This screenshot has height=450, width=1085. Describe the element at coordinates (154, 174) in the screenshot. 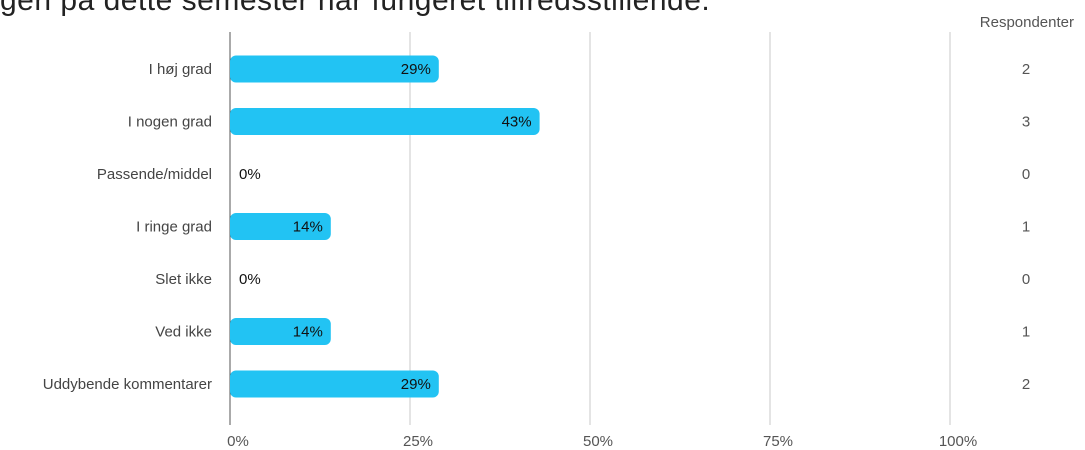

I see `category-label: Passende/middel` at that location.